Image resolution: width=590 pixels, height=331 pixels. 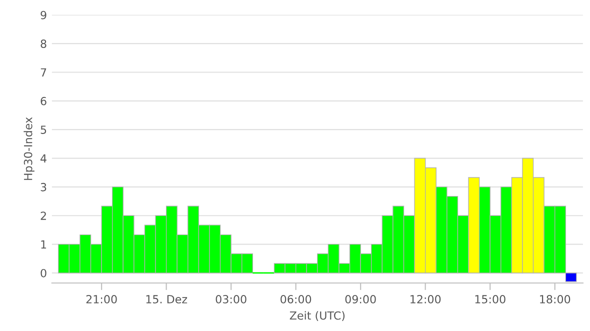 What do you see at coordinates (167, 299) in the screenshot?
I see `x-tick-label: 15. Dez` at bounding box center [167, 299].